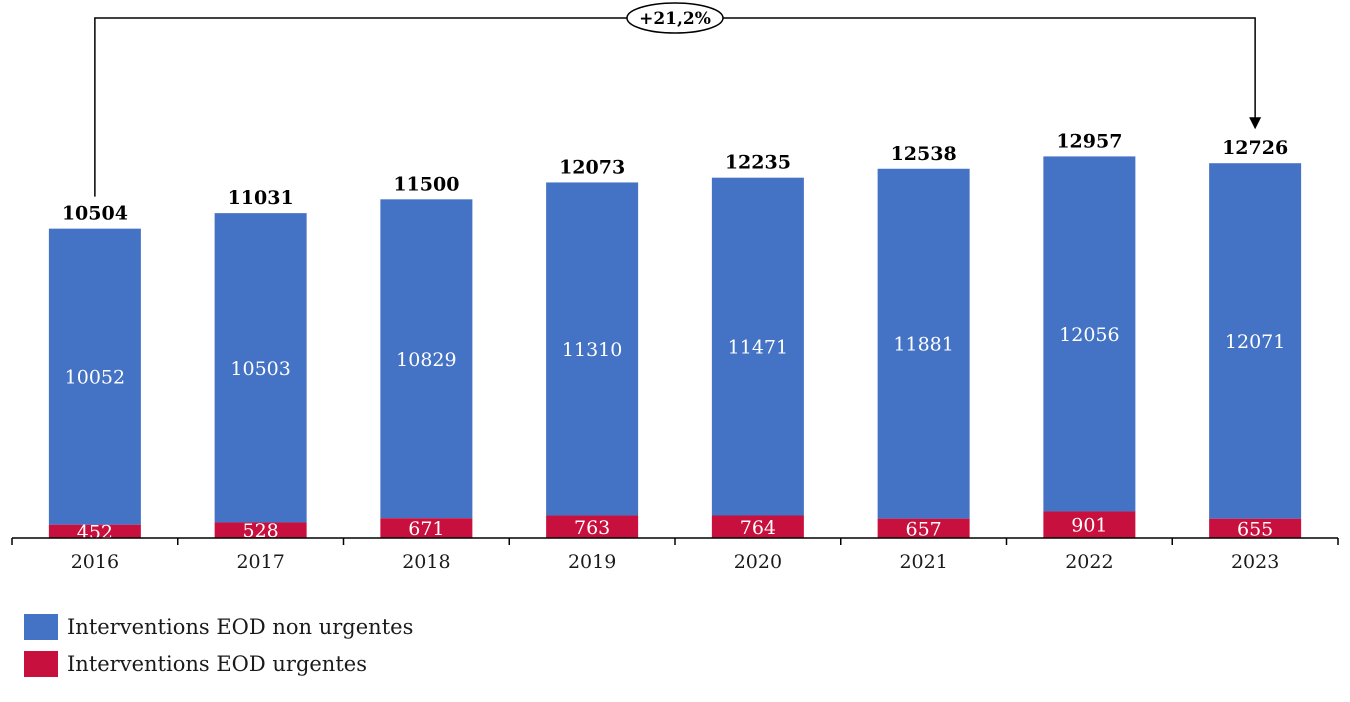 This screenshot has height=702, width=1350. I want to click on data-label-urgent: 657, so click(923, 529).